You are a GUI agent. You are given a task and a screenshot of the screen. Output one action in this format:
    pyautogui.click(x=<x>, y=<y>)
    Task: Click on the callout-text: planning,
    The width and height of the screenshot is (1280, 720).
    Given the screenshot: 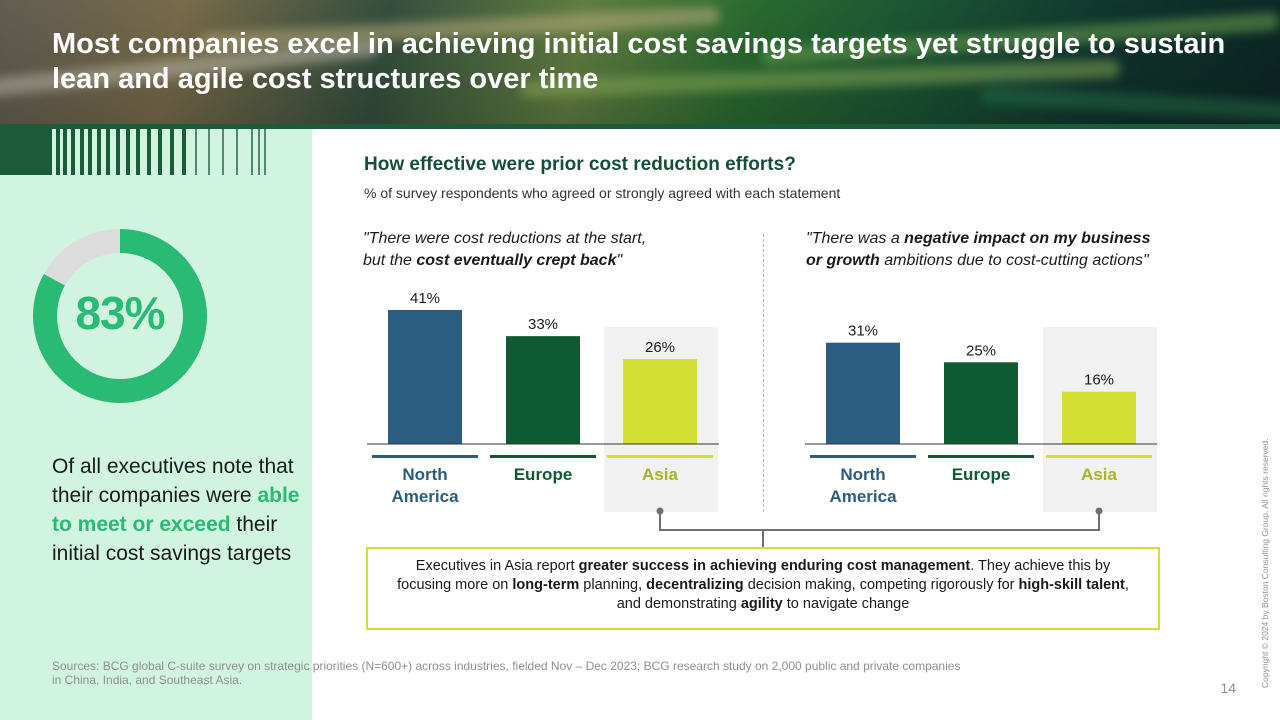 What is the action you would take?
    pyautogui.click(x=613, y=585)
    